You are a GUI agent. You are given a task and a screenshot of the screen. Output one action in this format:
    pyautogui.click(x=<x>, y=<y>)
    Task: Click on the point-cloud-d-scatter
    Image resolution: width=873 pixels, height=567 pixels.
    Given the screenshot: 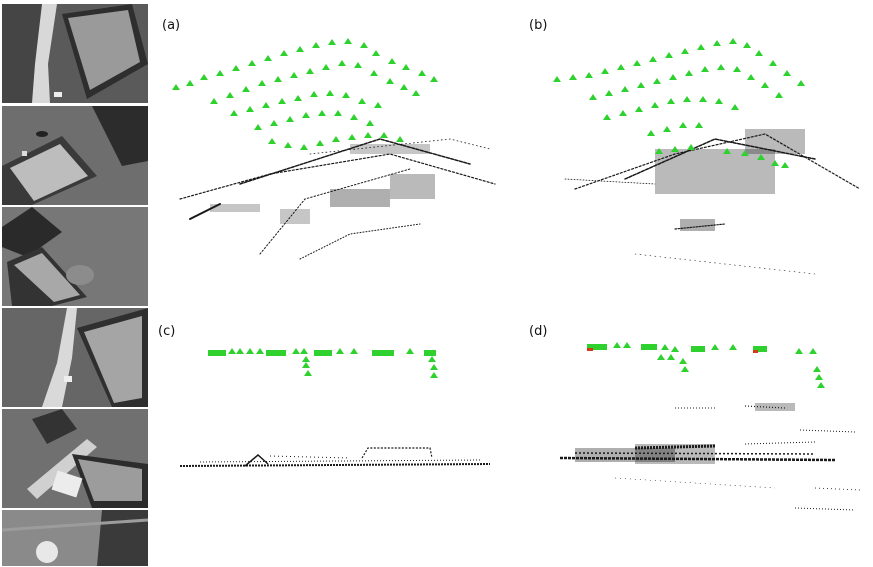 What is the action you would take?
    pyautogui.click(x=685, y=433)
    